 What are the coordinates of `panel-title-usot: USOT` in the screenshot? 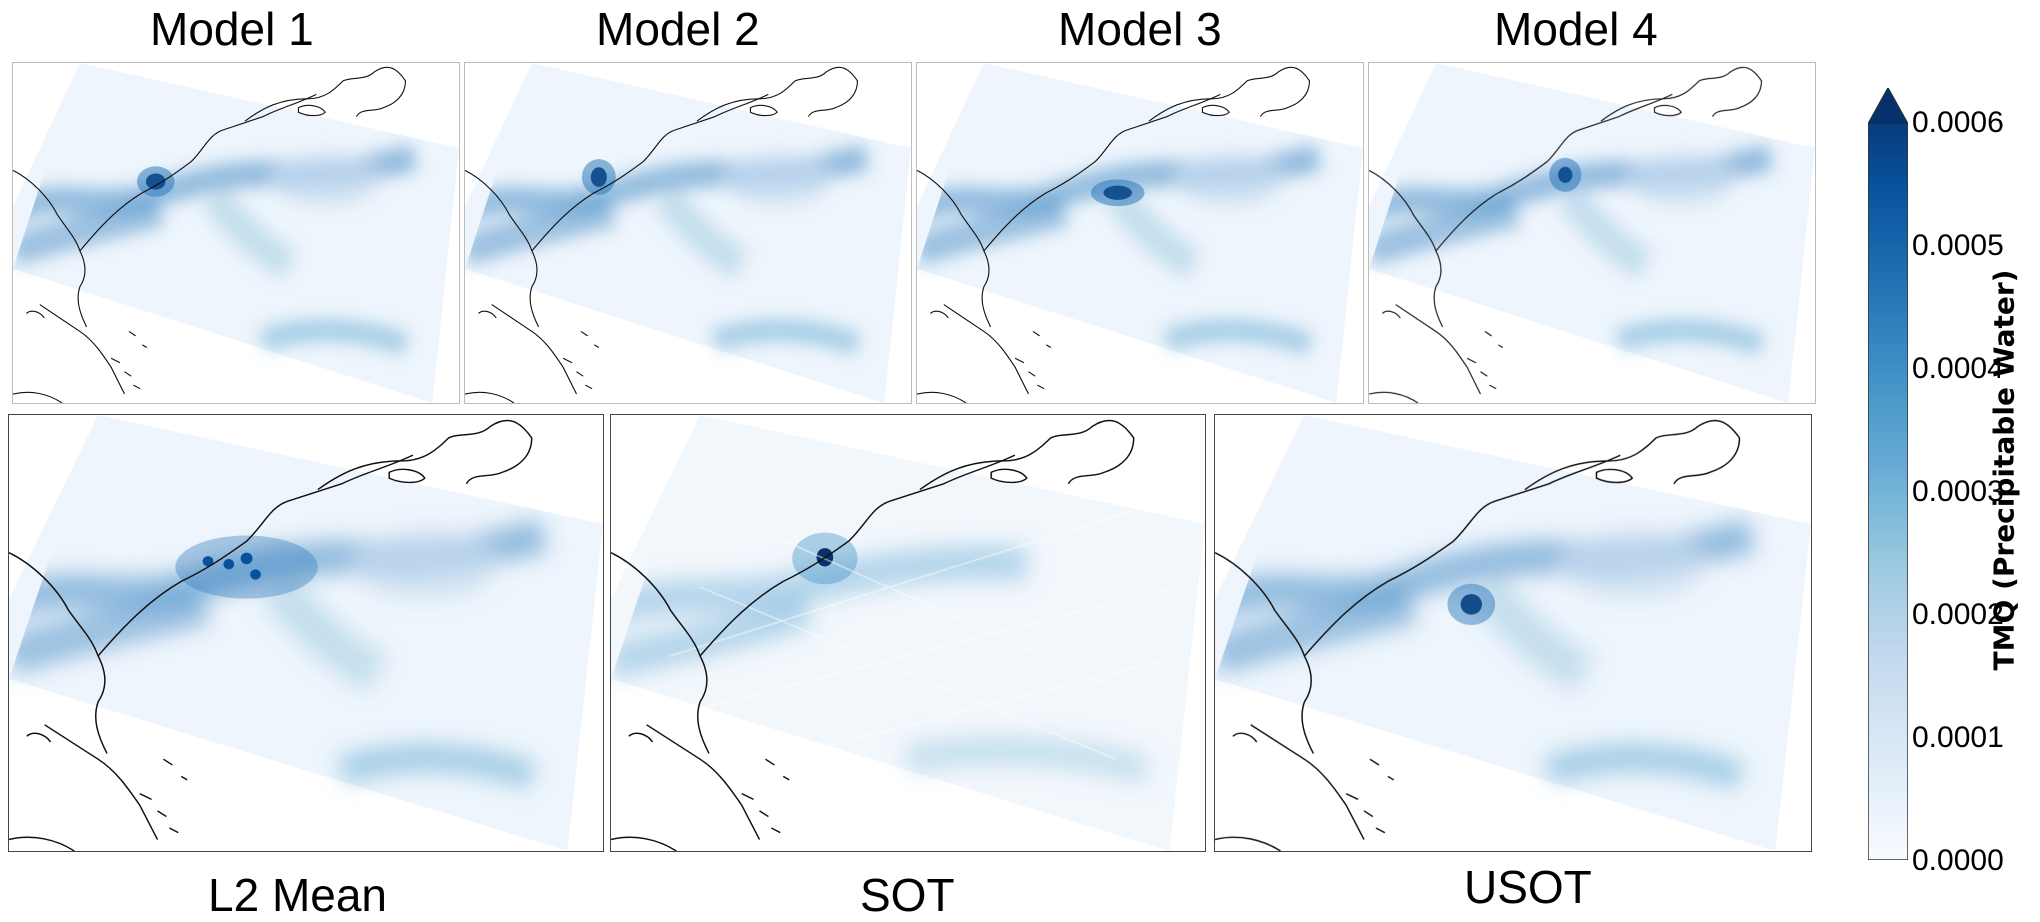 It's located at (1528, 887).